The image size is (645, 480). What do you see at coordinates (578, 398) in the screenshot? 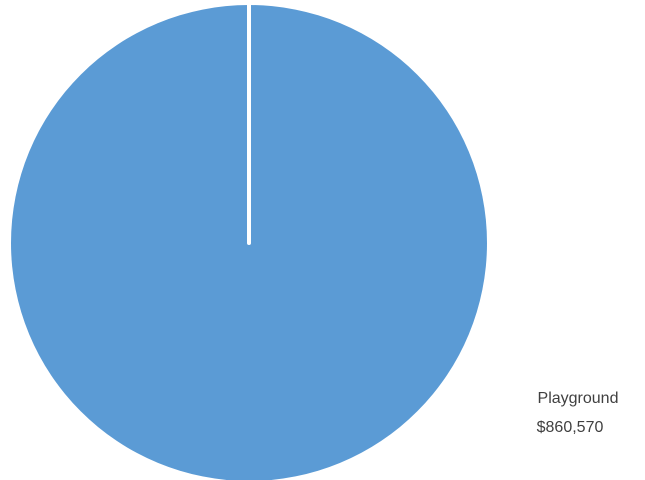
I see `data-label-category: Playground` at bounding box center [578, 398].